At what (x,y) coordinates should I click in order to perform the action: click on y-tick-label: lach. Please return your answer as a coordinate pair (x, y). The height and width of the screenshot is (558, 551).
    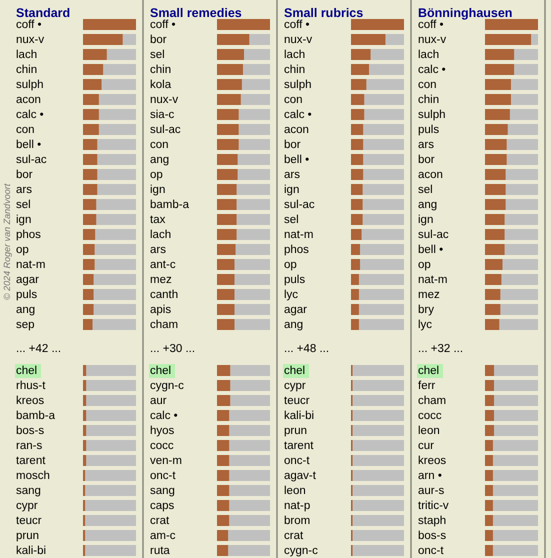
    Looking at the image, I should click on (161, 235).